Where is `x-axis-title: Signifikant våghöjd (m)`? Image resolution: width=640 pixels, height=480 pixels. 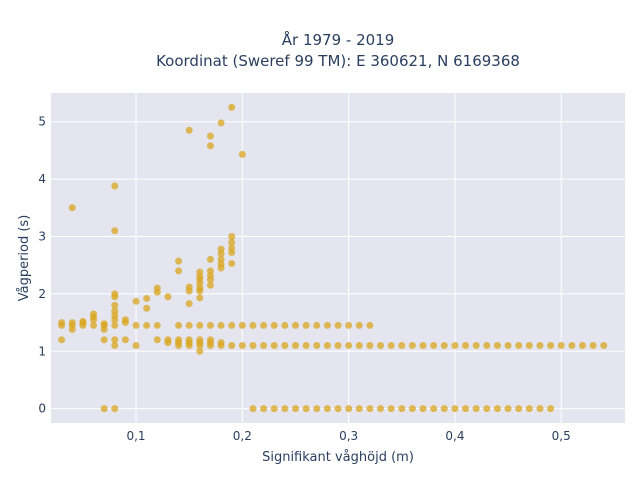 x-axis-title: Signifikant våghöjd (m) is located at coordinates (338, 457).